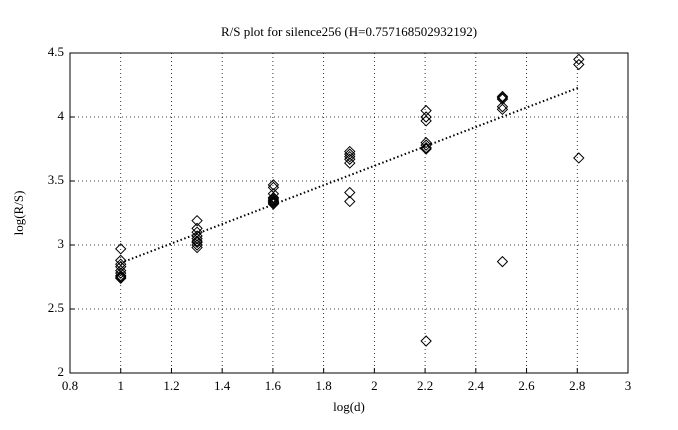 This screenshot has height=430, width=678. What do you see at coordinates (56, 179) in the screenshot?
I see `y-tick-label: 3.5` at bounding box center [56, 179].